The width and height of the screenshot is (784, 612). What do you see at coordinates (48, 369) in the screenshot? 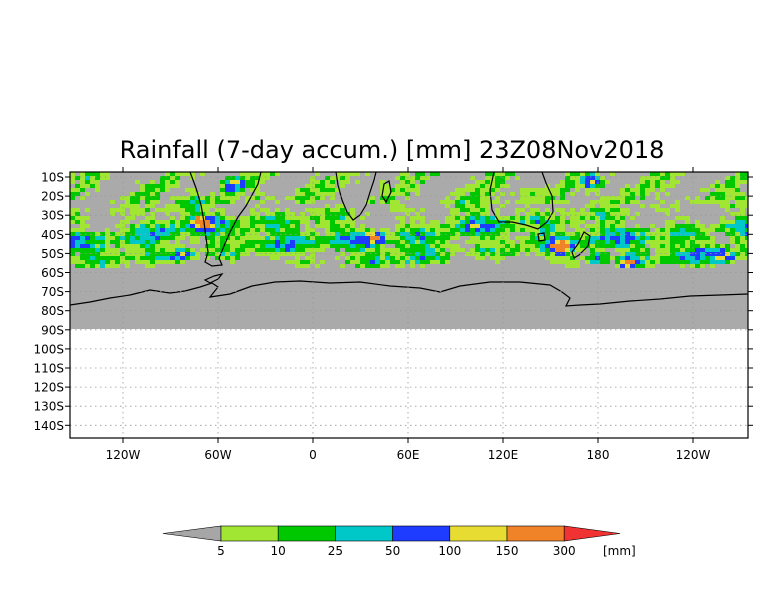
I see `latitude-label: 110S` at bounding box center [48, 369].